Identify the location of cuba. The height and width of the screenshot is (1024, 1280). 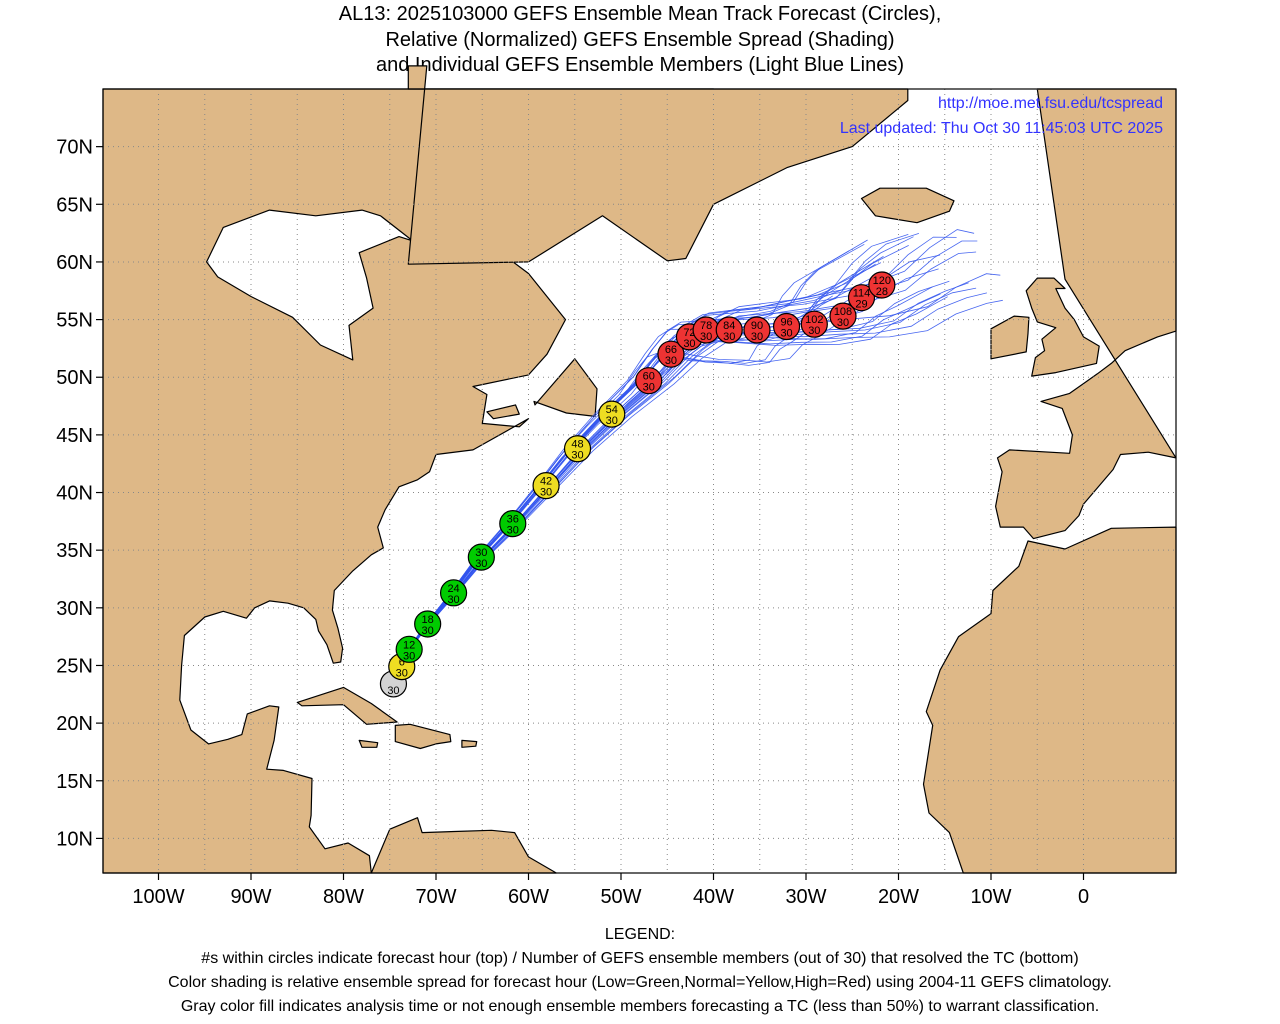
(347, 705).